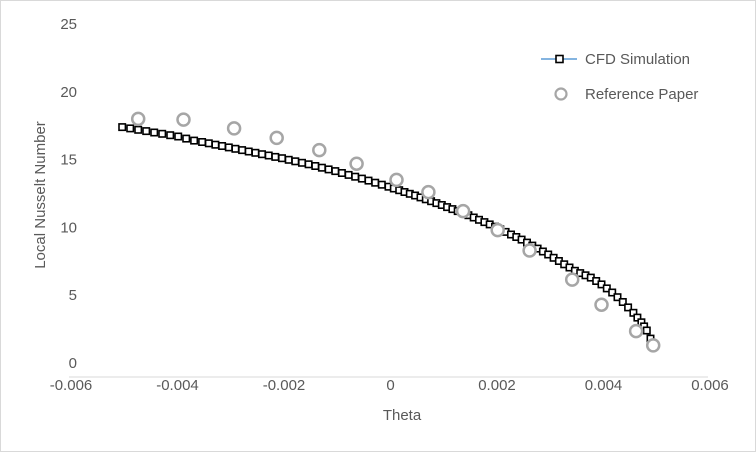 This screenshot has width=756, height=453. What do you see at coordinates (68, 24) in the screenshot?
I see `y-tick-label: 25` at bounding box center [68, 24].